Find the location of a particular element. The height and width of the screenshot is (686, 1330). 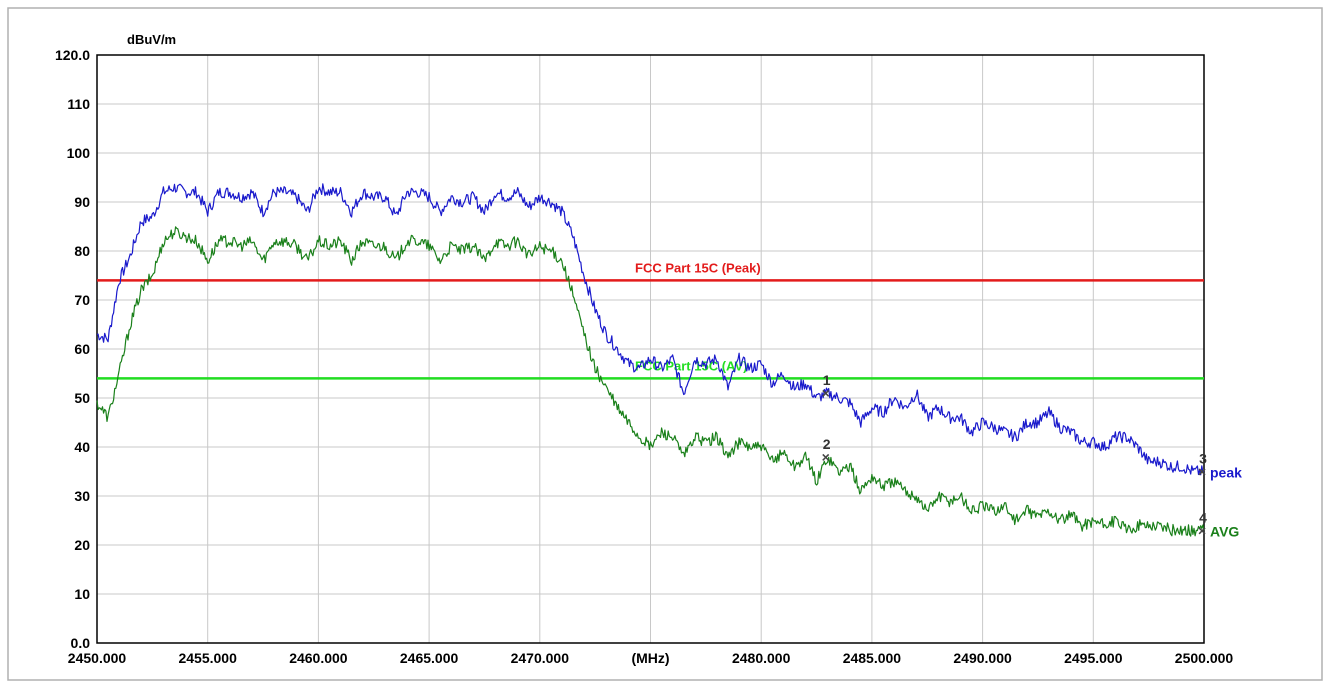

y-tick-label: 120.0 is located at coordinates (72, 55).